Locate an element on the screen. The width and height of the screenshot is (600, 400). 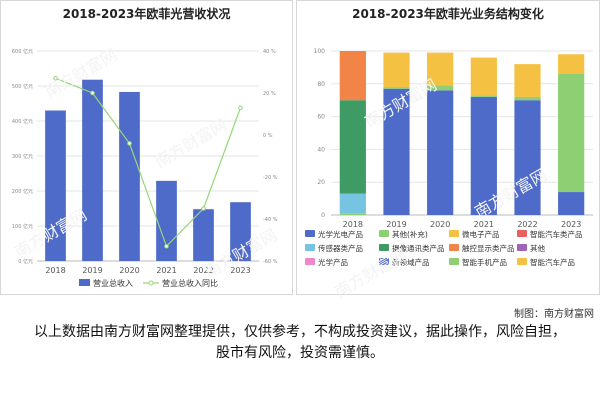
y-tick-label-left: 500 亿元 is located at coordinates (22, 86).